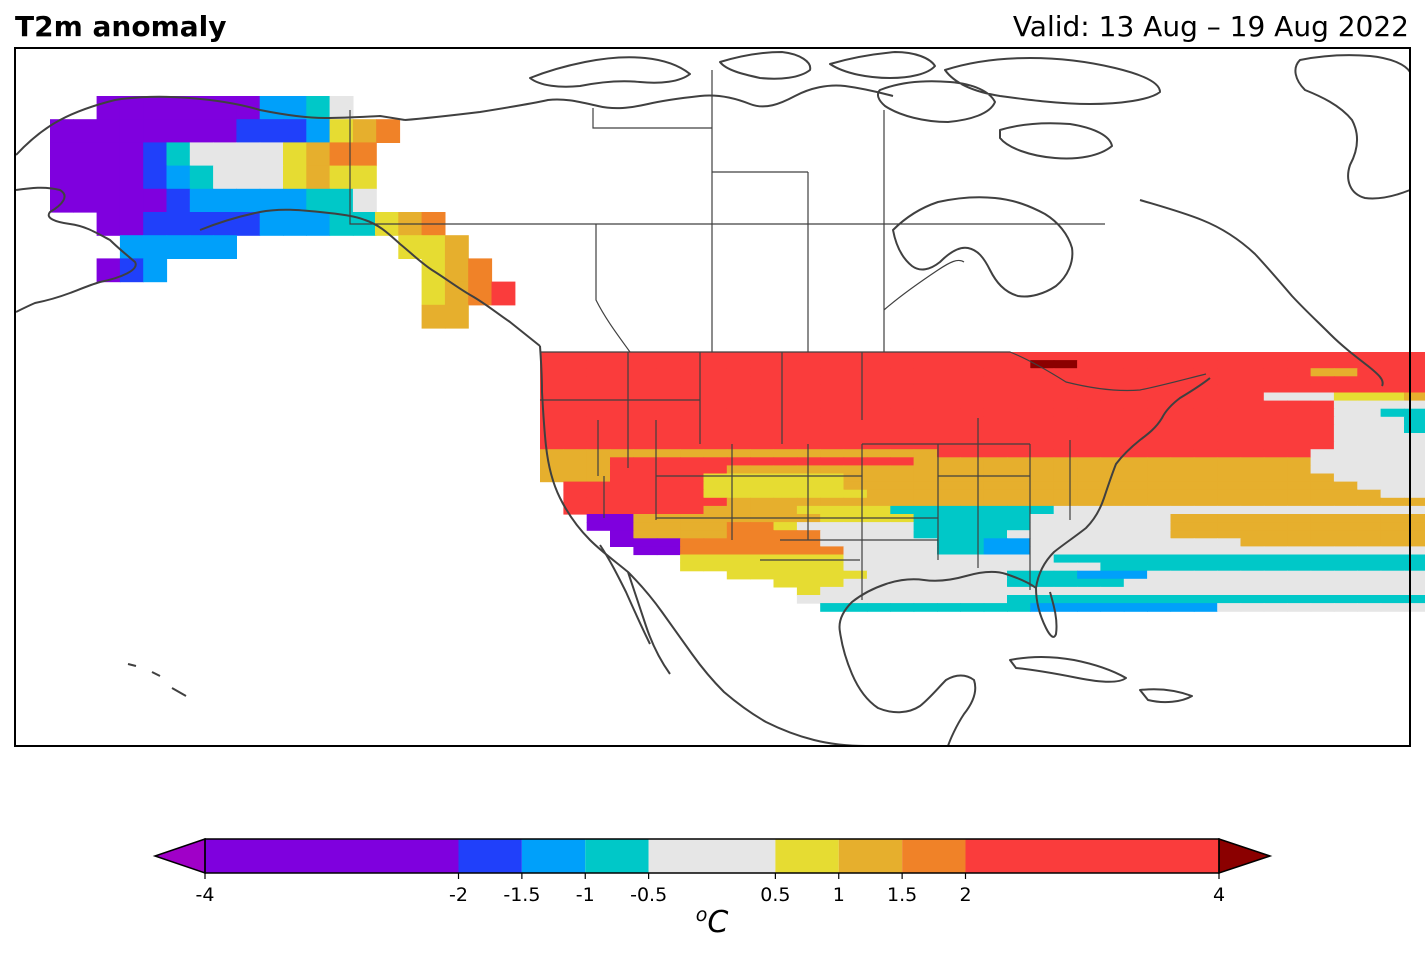  I want to click on baja-coast, so click(625, 594).